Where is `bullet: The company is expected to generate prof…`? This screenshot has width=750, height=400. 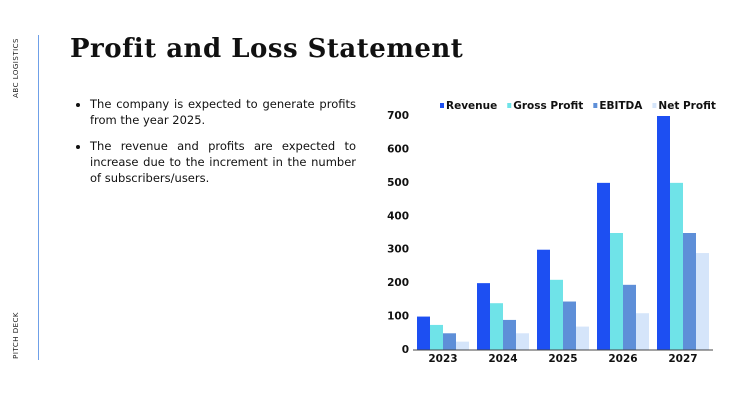 bullet: The company is expected to generate prof… is located at coordinates (223, 112).